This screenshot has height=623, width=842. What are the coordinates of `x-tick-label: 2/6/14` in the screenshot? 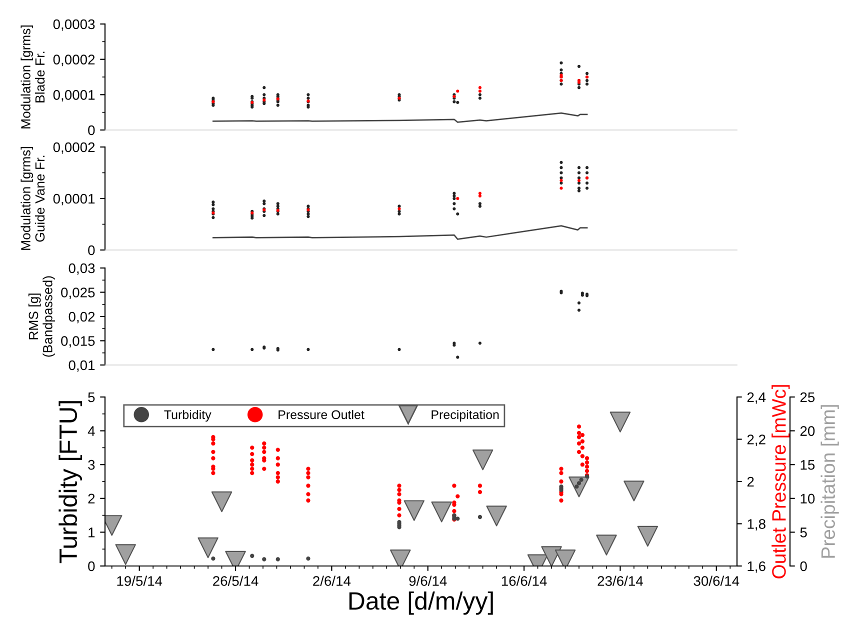 It's located at (332, 581).